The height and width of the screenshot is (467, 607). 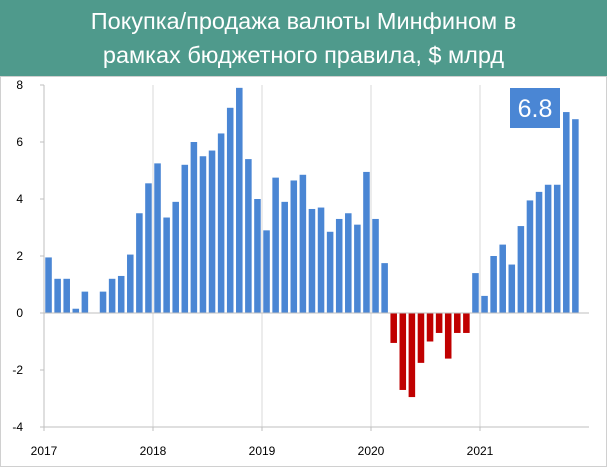 I want to click on annotation-callout-value: 6.8, so click(x=535, y=109).